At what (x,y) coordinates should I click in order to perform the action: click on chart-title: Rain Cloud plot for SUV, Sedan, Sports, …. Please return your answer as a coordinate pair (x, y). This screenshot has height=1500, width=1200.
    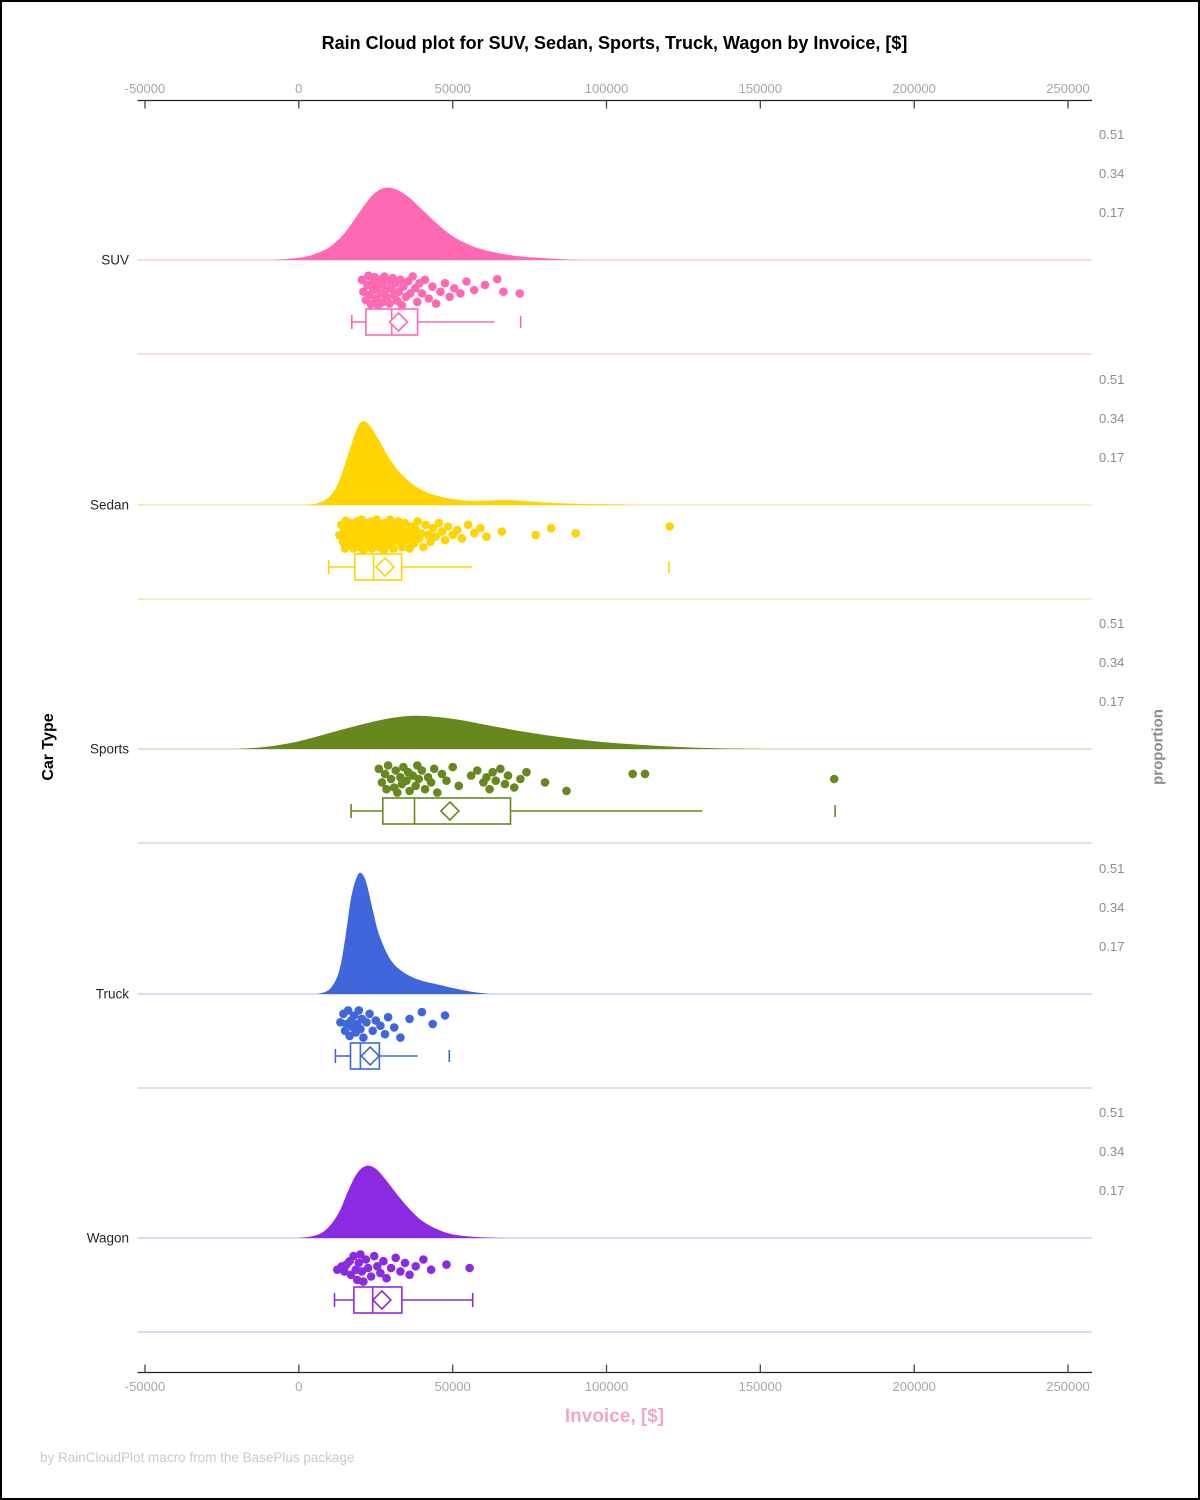
    Looking at the image, I should click on (614, 43).